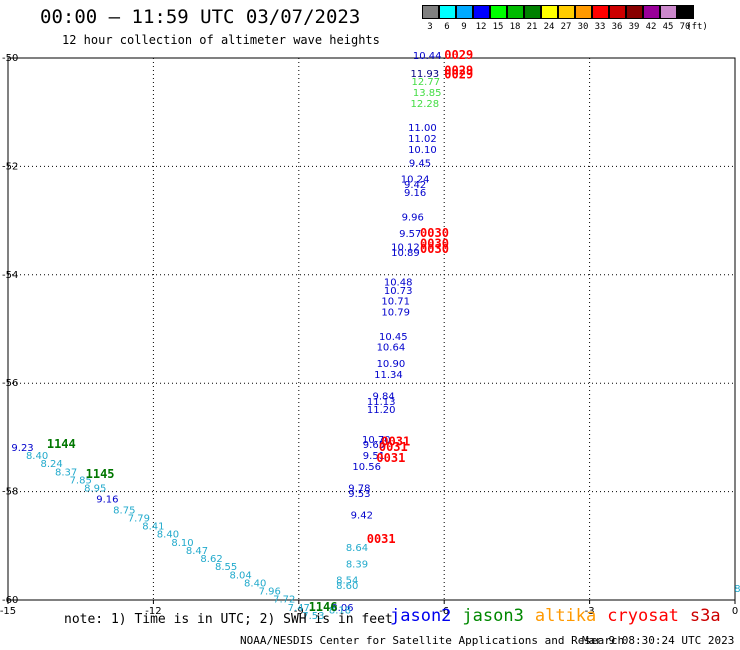 The image size is (740, 650). I want to click on wave-height-label: 10.90, so click(391, 364).